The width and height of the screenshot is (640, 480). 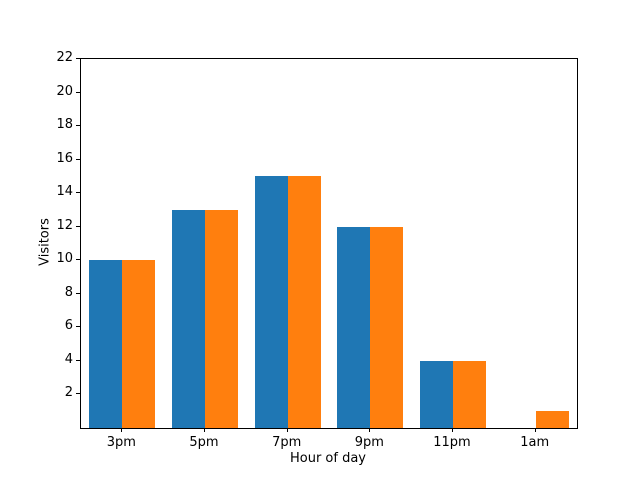 What do you see at coordinates (470, 394) in the screenshot?
I see `bar-series-orange-11pm` at bounding box center [470, 394].